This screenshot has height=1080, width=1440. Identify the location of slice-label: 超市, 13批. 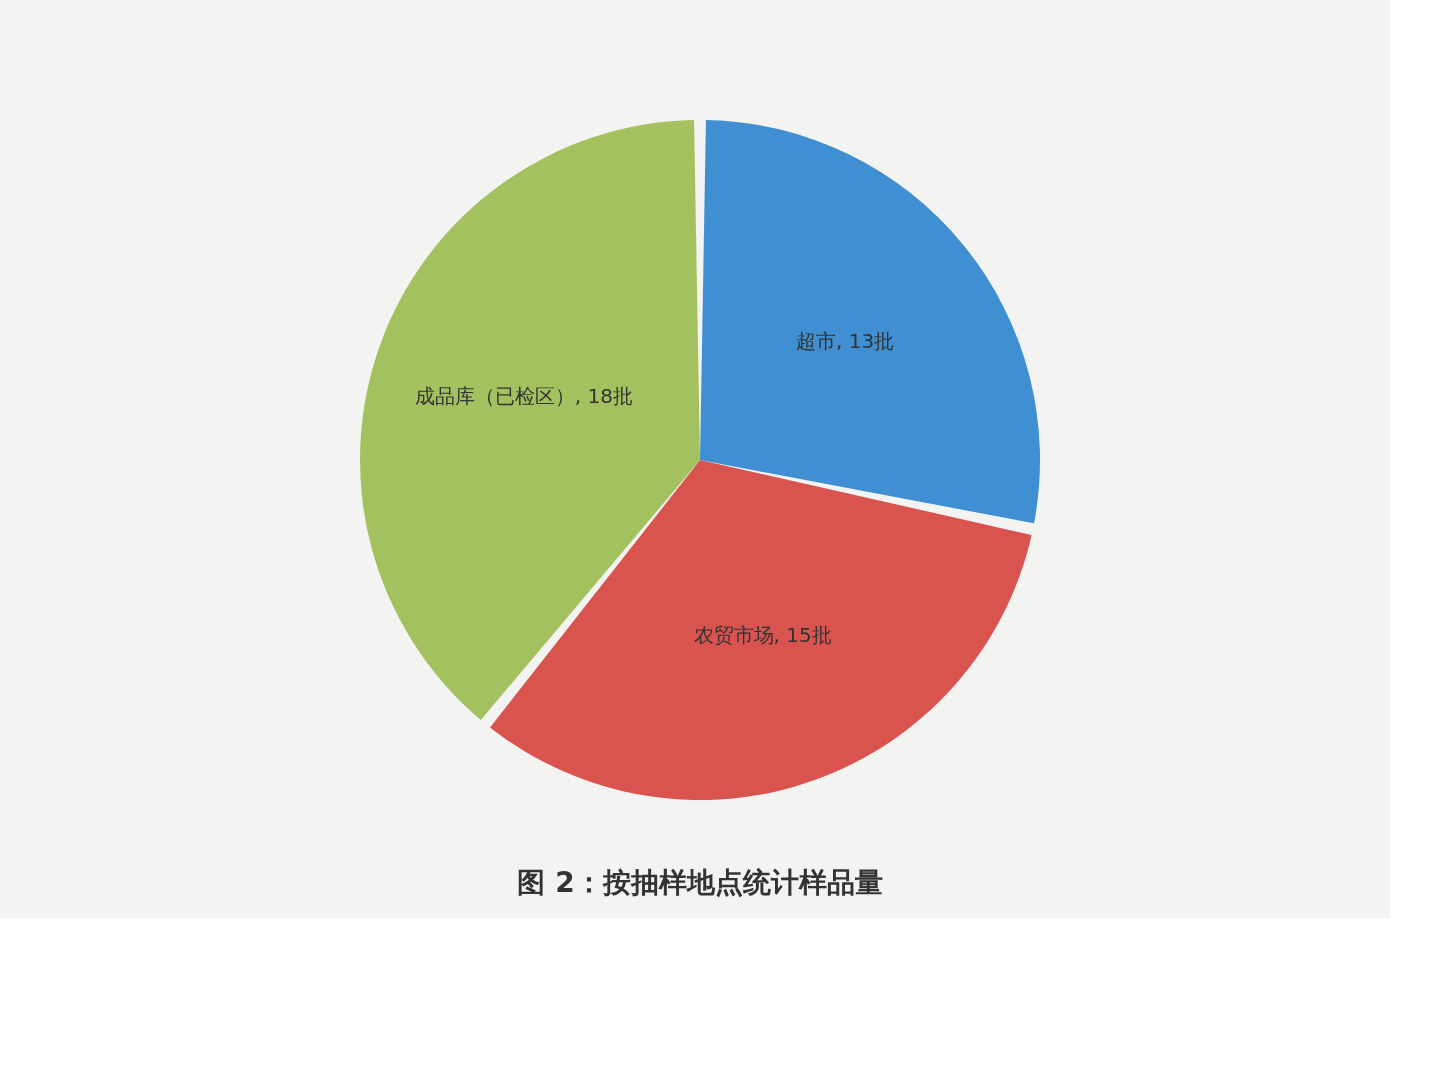
(845, 340).